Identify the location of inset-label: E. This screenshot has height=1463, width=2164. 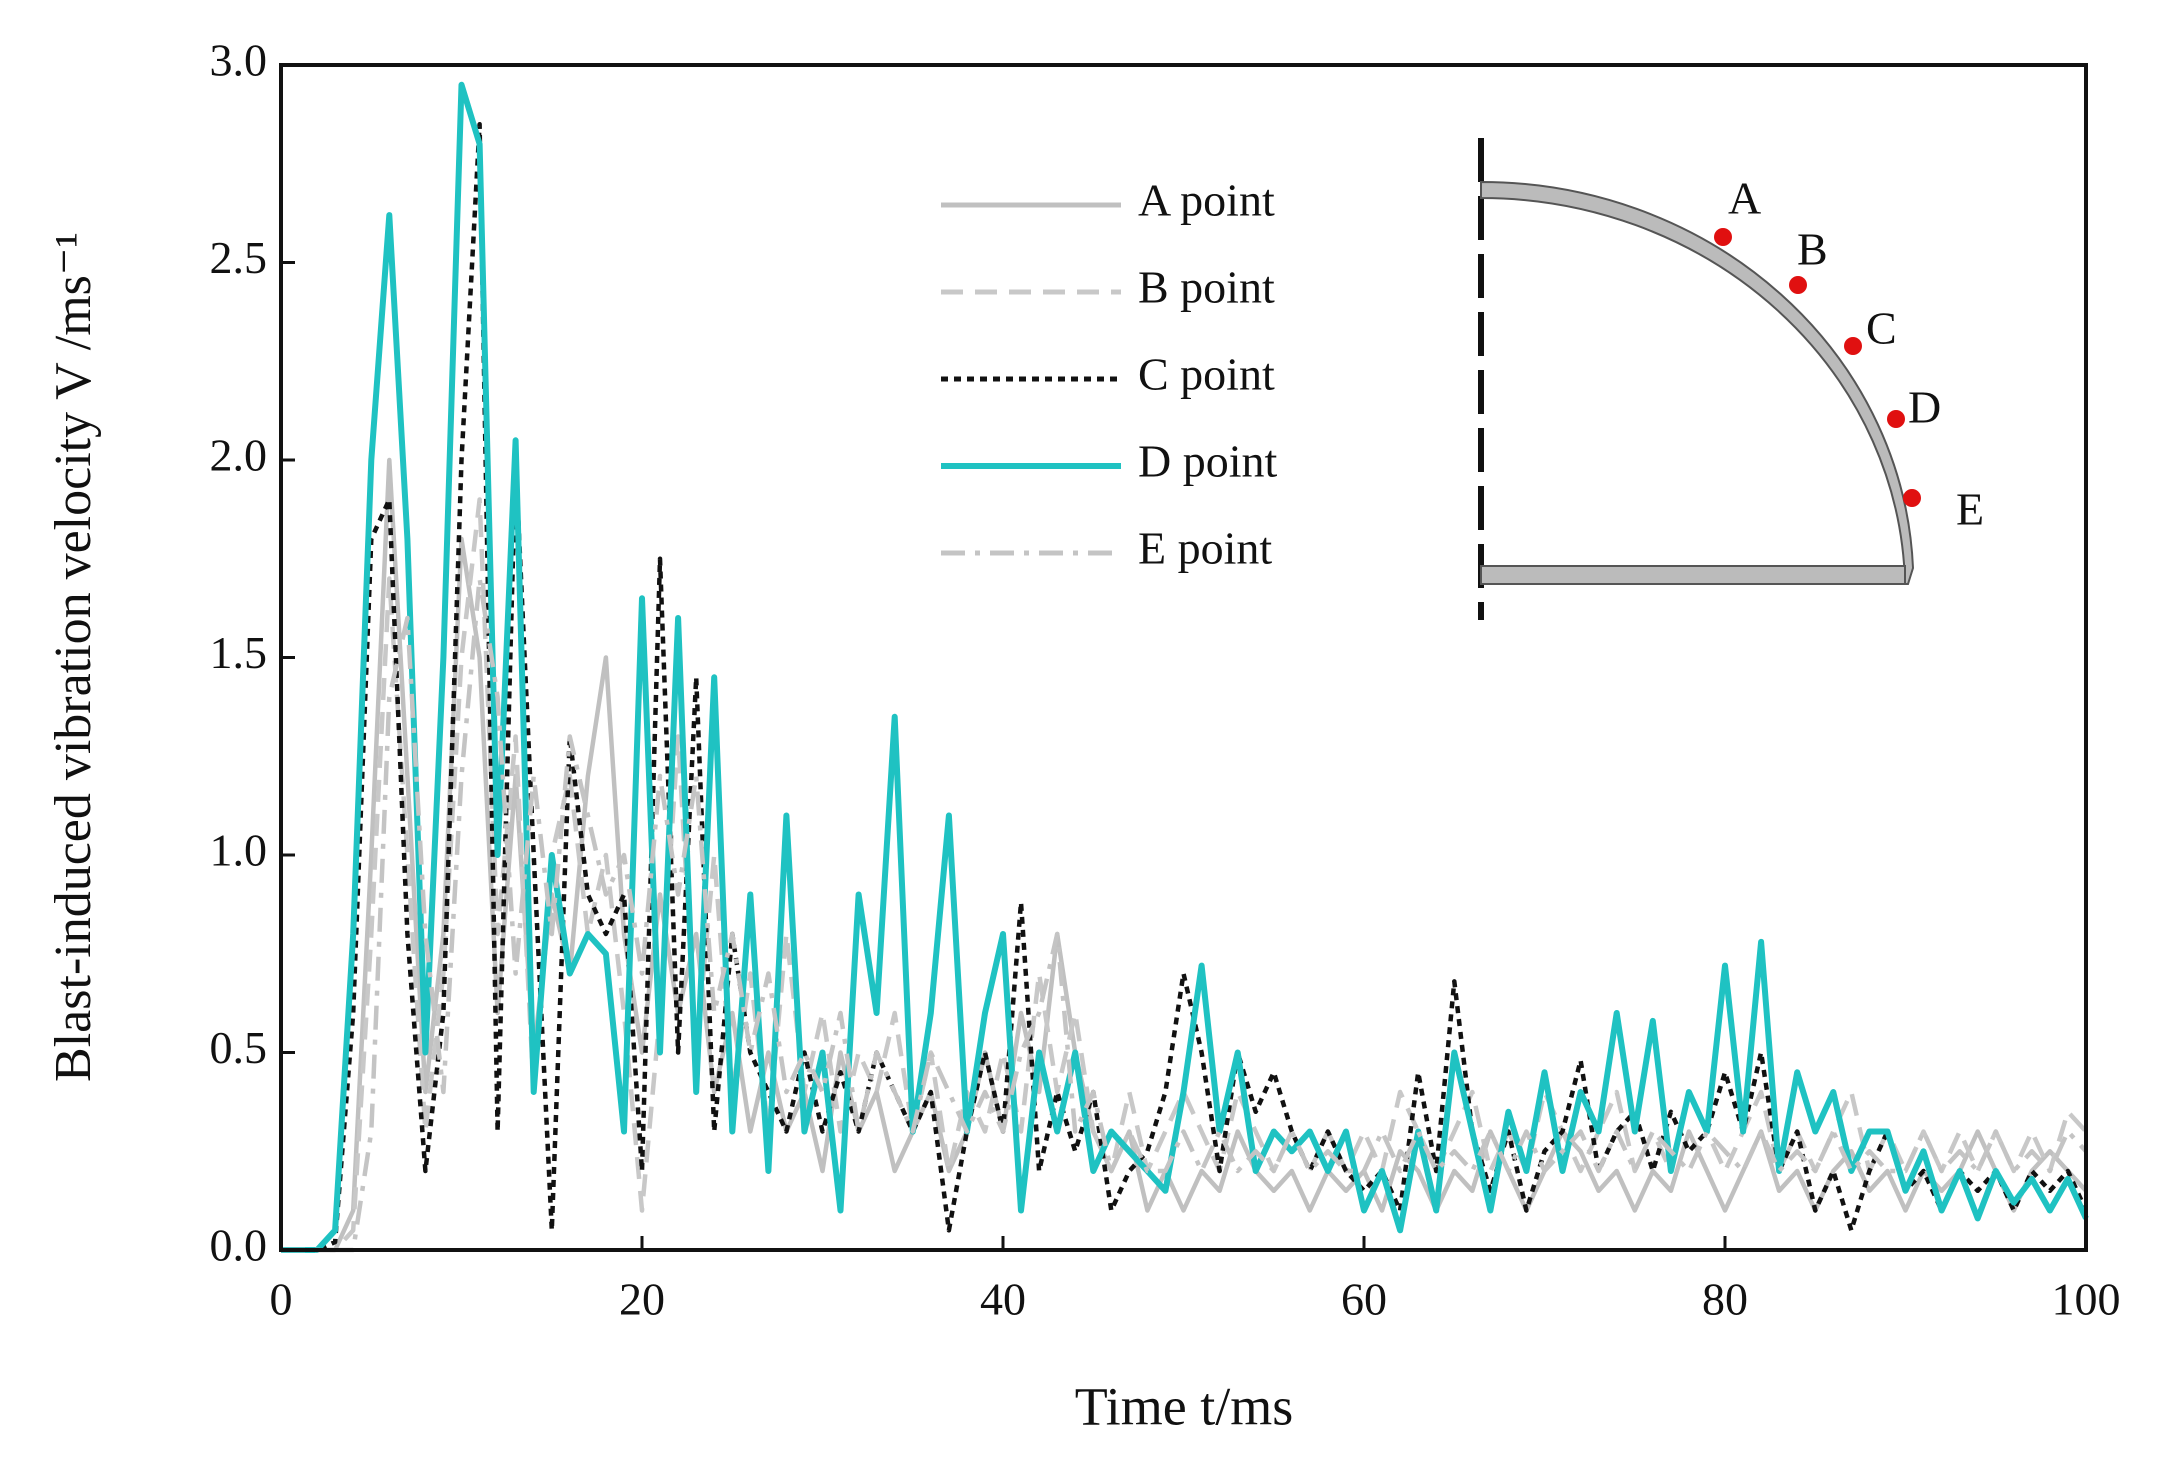
(1970, 509).